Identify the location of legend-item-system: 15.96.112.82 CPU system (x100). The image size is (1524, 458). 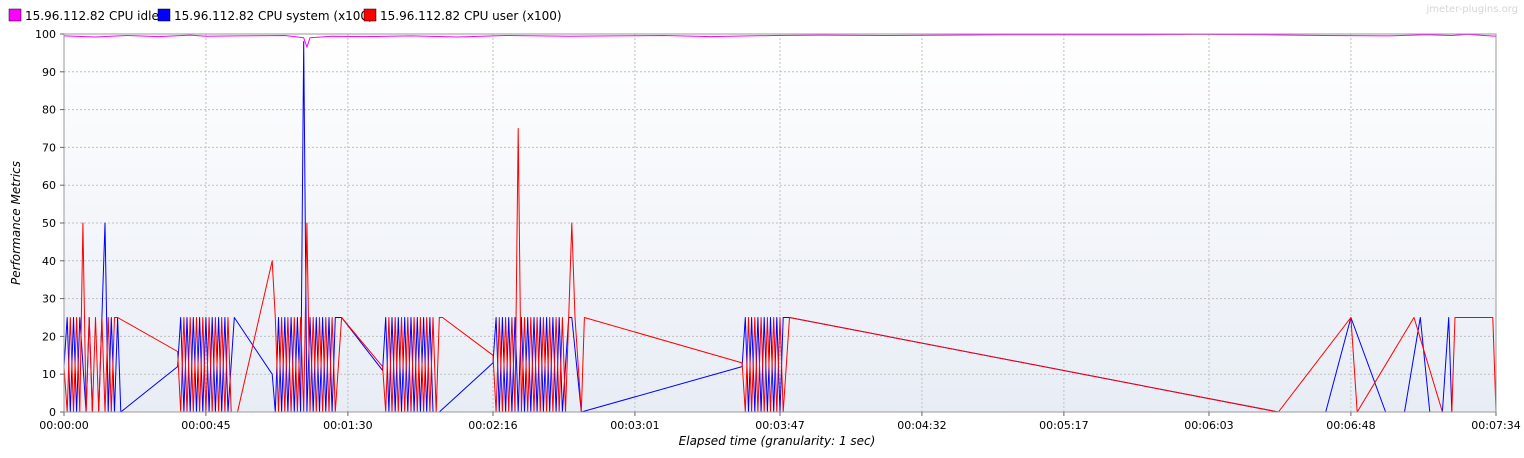
(265, 15).